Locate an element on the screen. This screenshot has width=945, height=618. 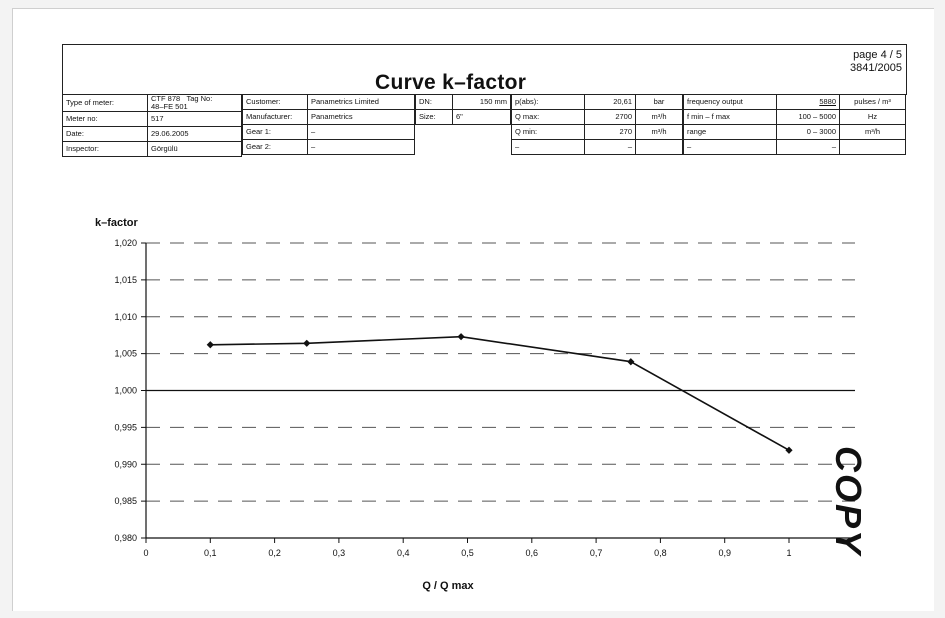
table-row: f min – f max 100 – 5000 Hz is located at coordinates (794, 117).